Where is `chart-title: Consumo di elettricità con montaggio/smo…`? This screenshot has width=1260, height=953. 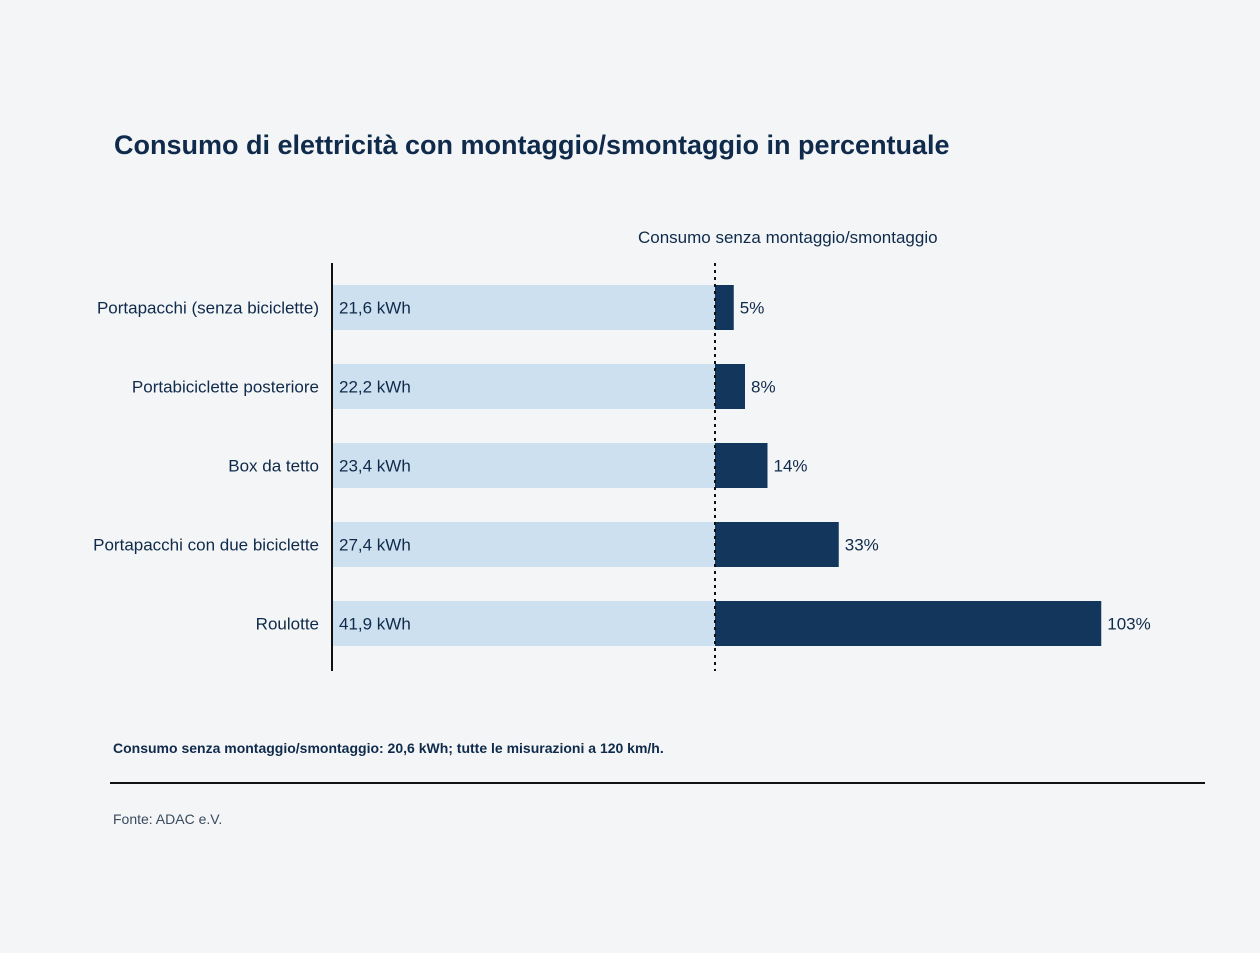
chart-title: Consumo di elettricità con montaggio/smo… is located at coordinates (532, 145).